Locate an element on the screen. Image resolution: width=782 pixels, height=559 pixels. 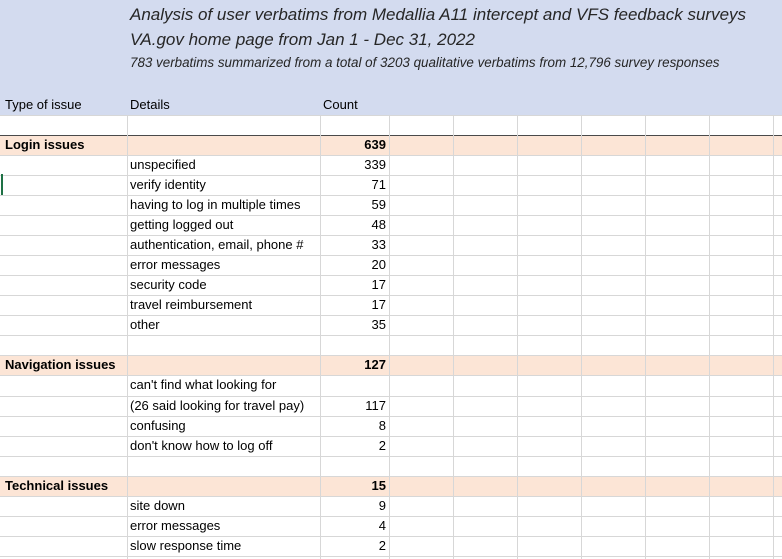
section-total: 639 is located at coordinates (375, 144).